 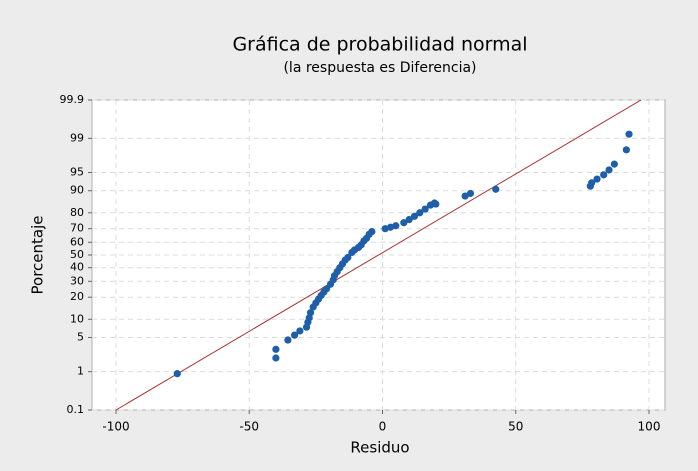 I want to click on chart-title: Gráfica de probabilidad normal, so click(x=379, y=45).